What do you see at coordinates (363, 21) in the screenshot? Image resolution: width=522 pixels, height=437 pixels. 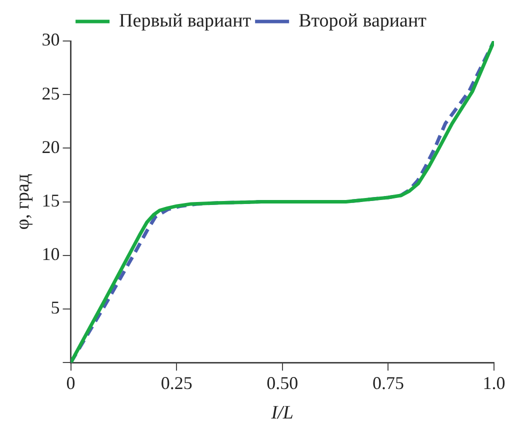 I see `legend-label: Второй вариант` at bounding box center [363, 21].